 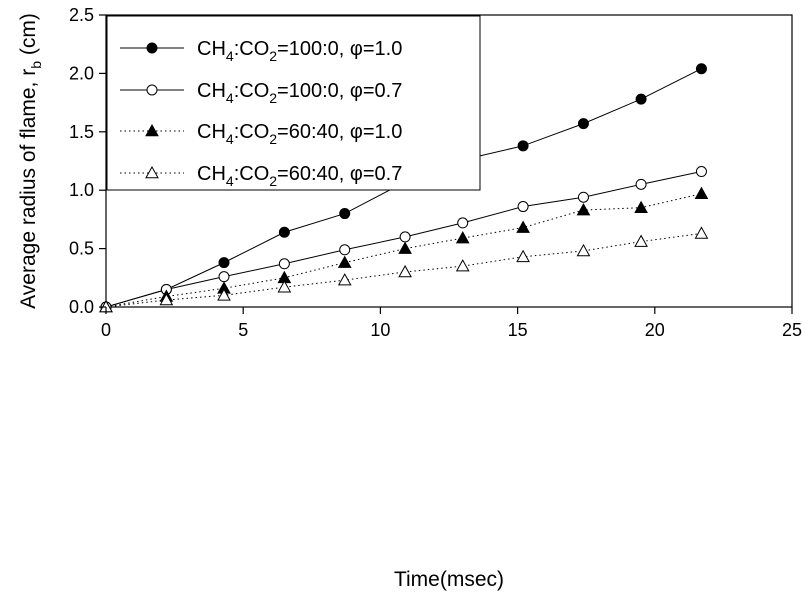 What do you see at coordinates (106, 330) in the screenshot?
I see `x-tick-label: 0` at bounding box center [106, 330].